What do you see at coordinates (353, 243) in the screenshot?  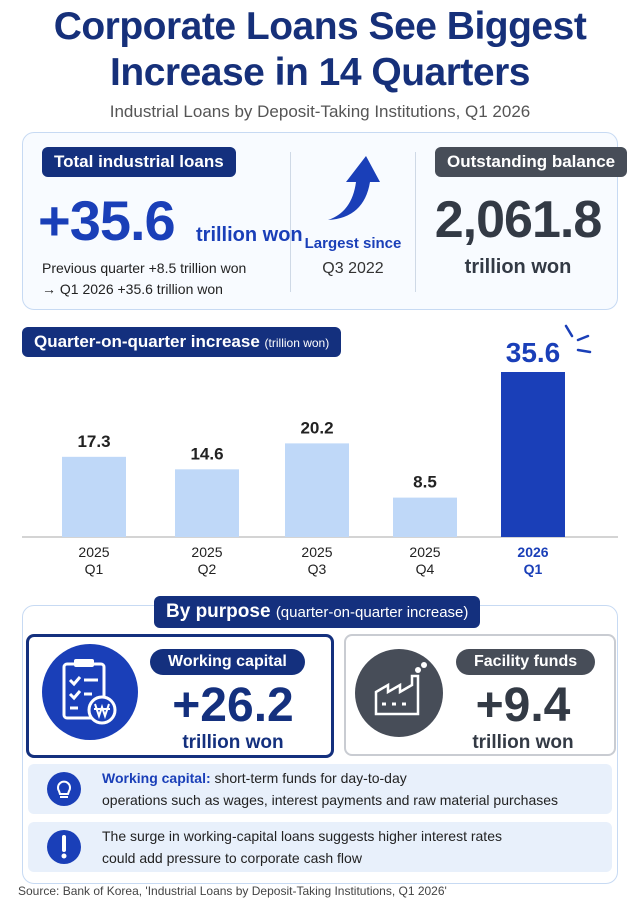 I see `highlight-line: Largest since` at bounding box center [353, 243].